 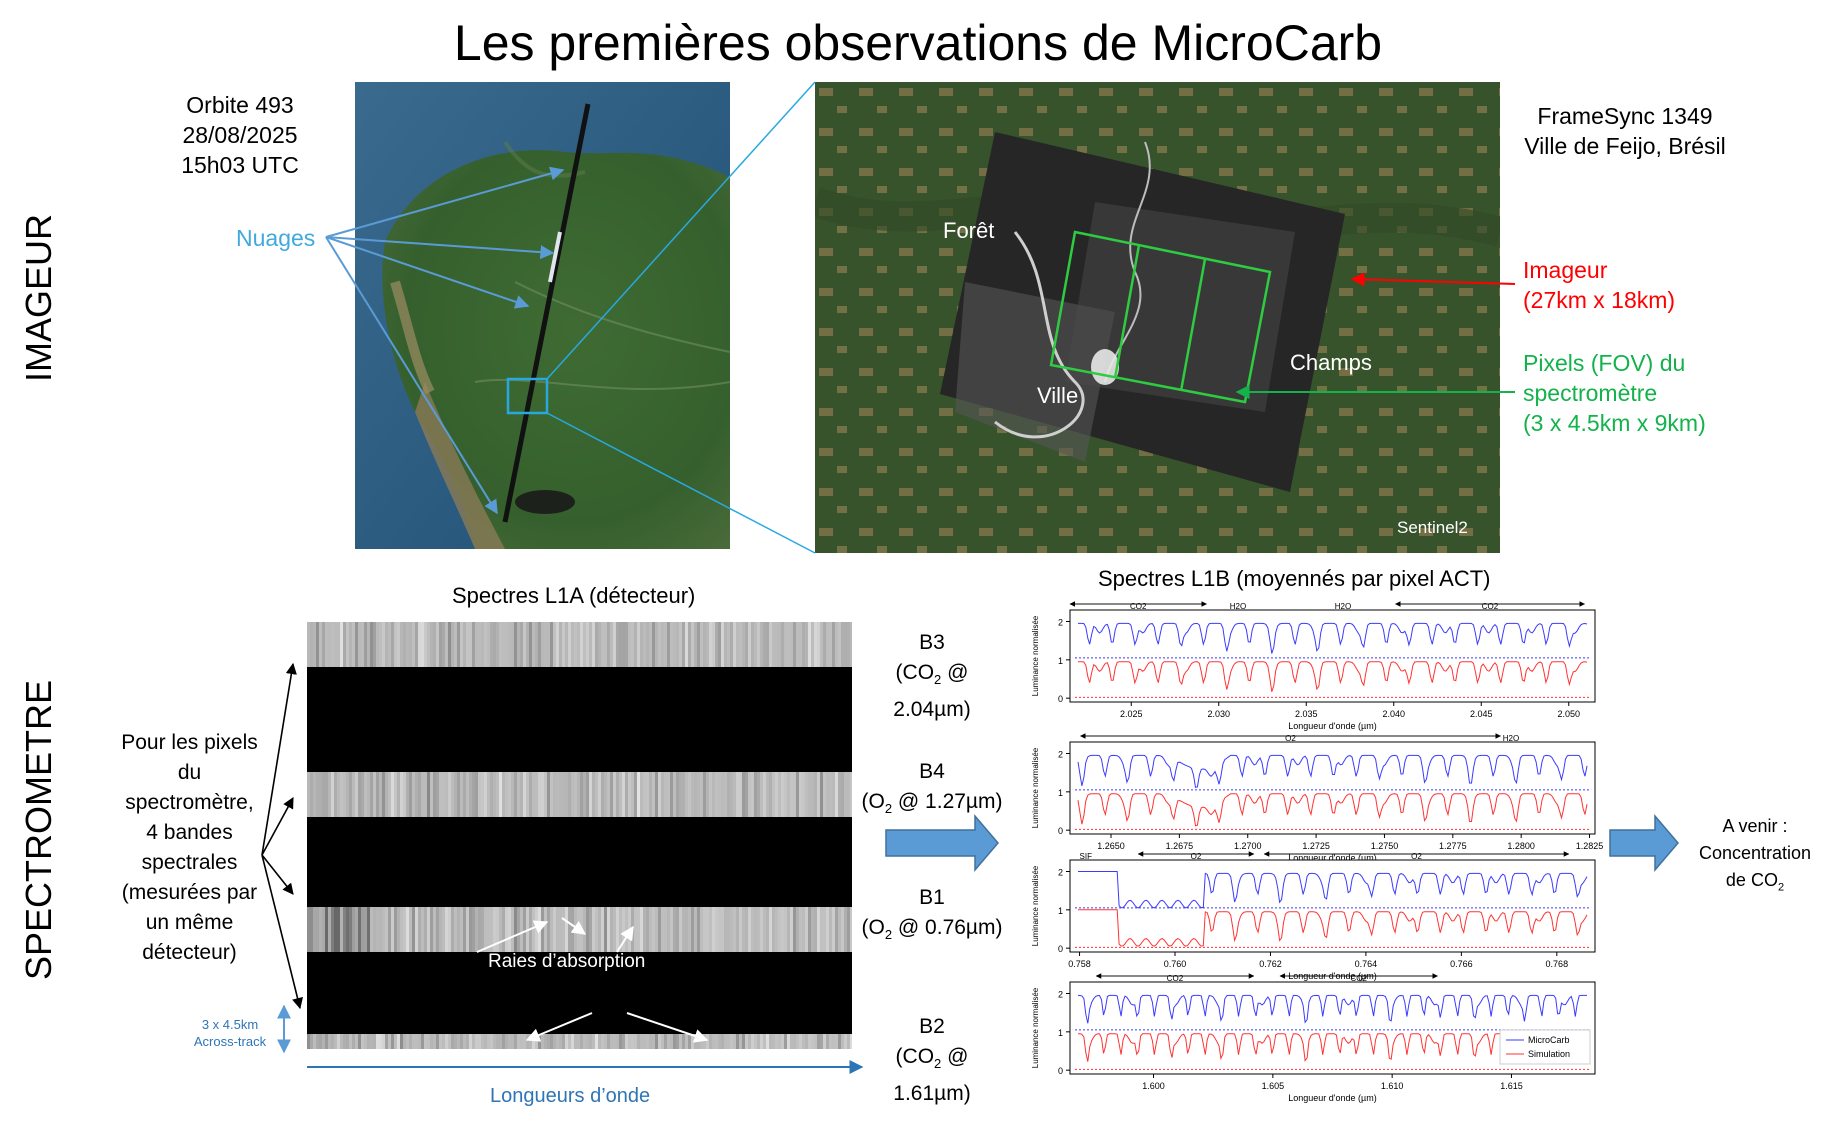 I want to click on fov-note-line2: spectromètre, so click(x=1590, y=393).